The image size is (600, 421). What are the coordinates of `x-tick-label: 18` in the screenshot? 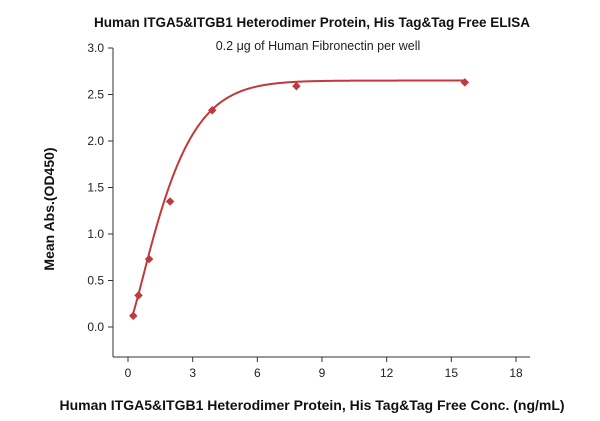 It's located at (516, 373).